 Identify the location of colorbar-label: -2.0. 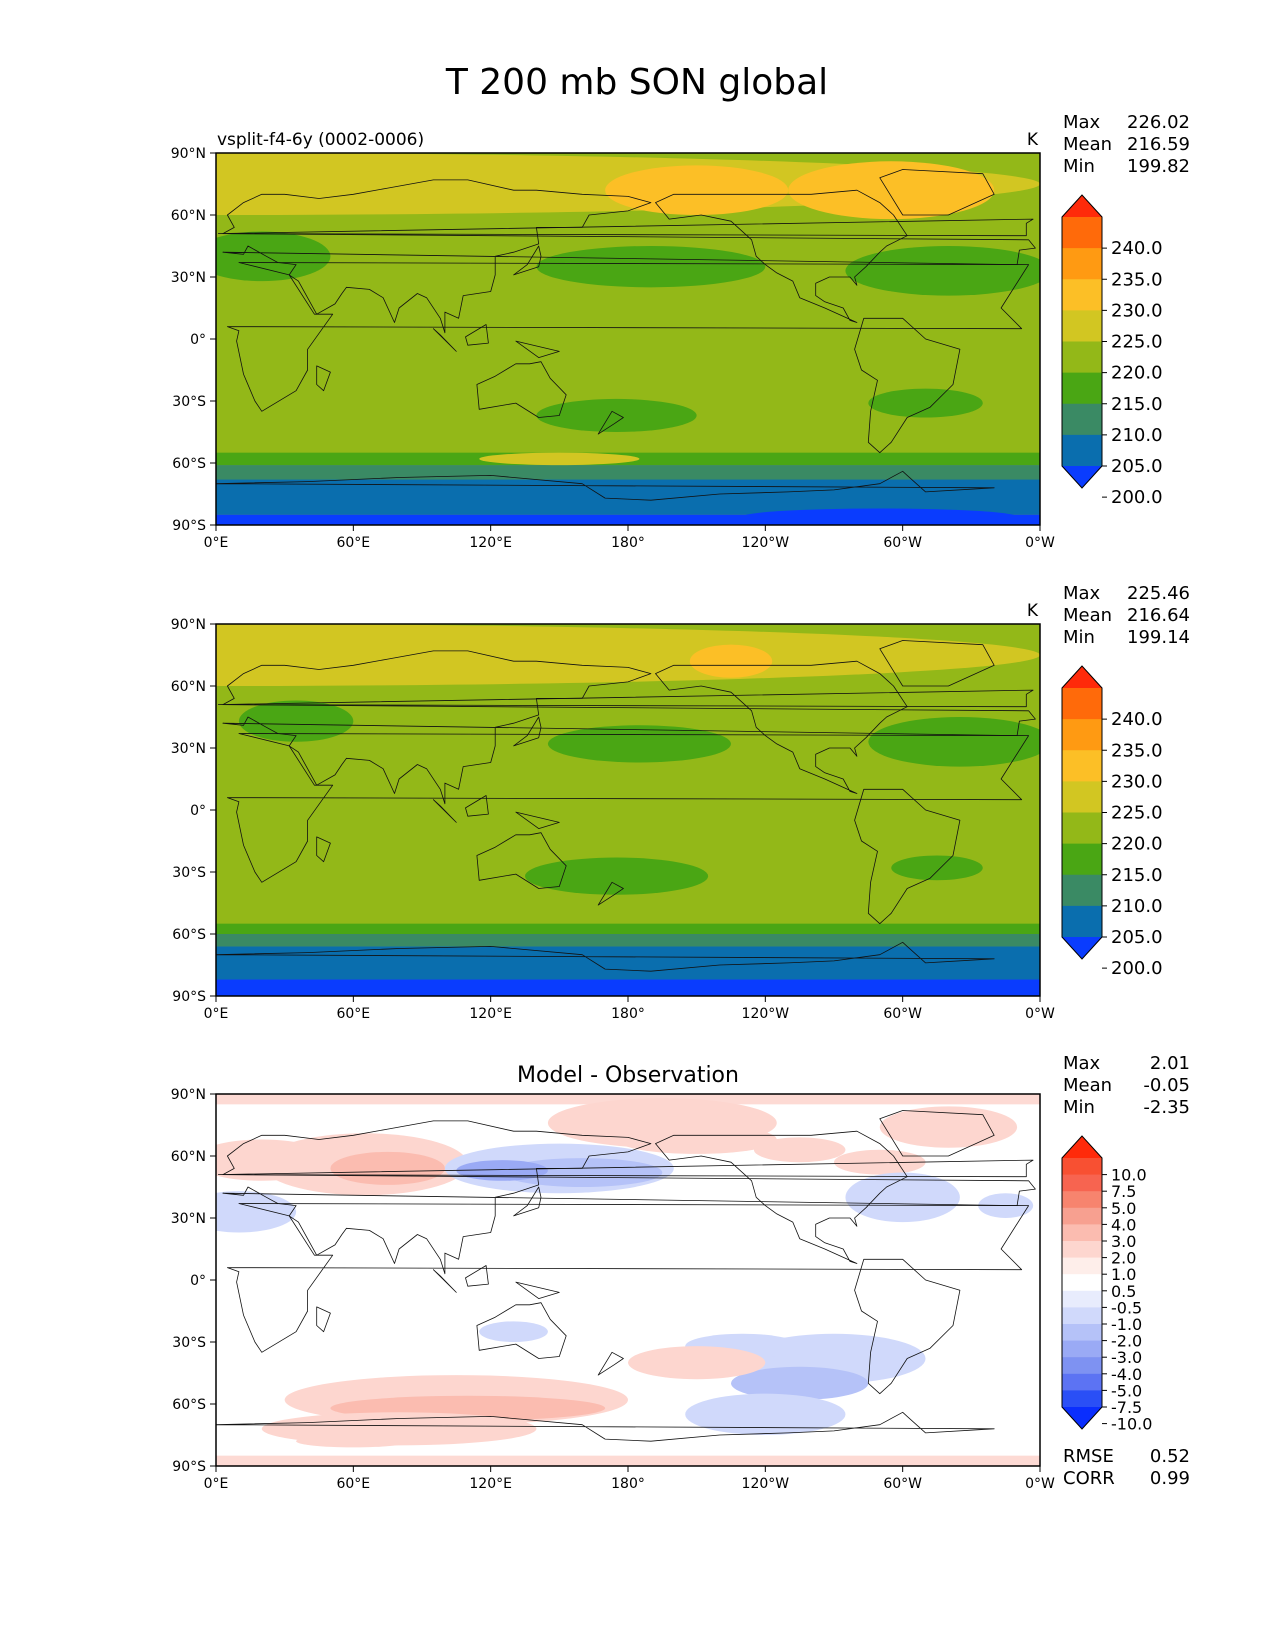
(1126, 1341).